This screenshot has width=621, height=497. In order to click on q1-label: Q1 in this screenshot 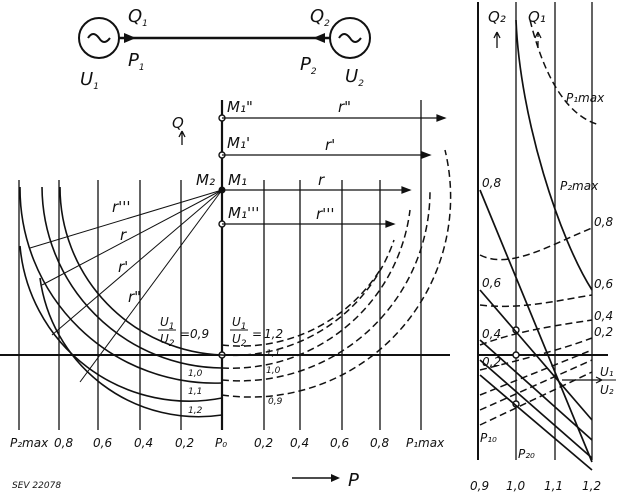, I will do `click(138, 17)`.